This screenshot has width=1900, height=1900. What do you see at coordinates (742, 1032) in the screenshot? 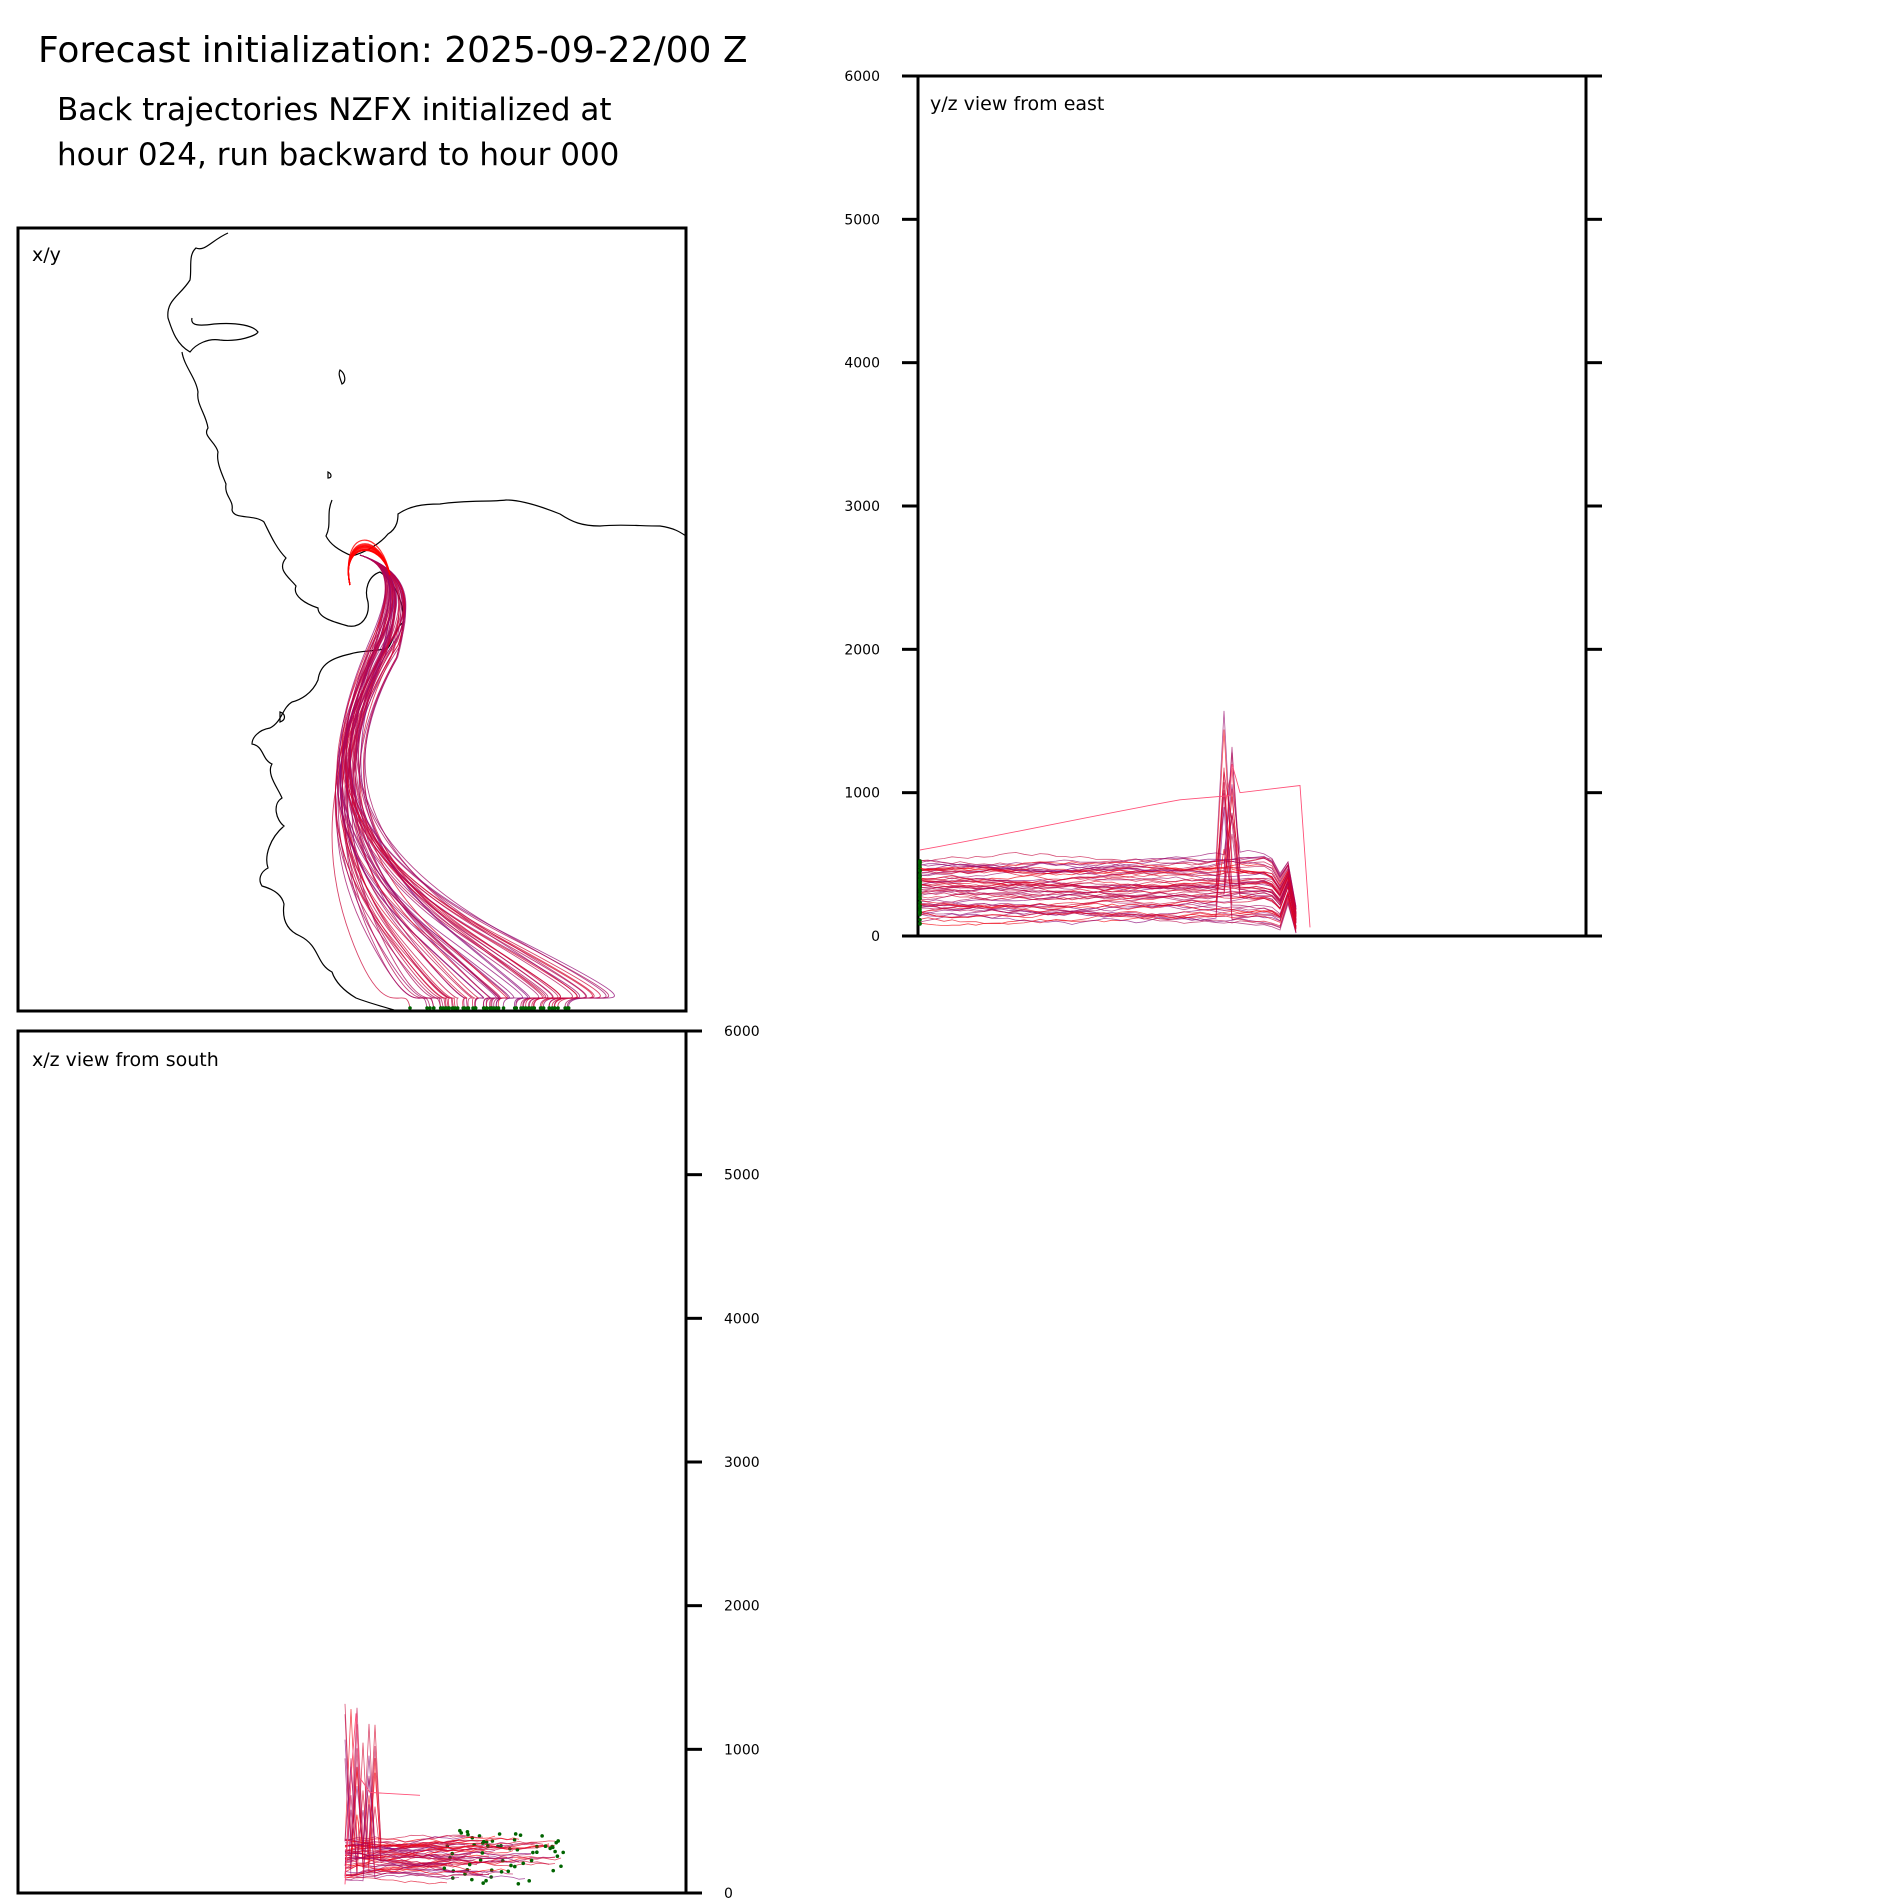
I see `xz-tick-label: 6000` at bounding box center [742, 1032].